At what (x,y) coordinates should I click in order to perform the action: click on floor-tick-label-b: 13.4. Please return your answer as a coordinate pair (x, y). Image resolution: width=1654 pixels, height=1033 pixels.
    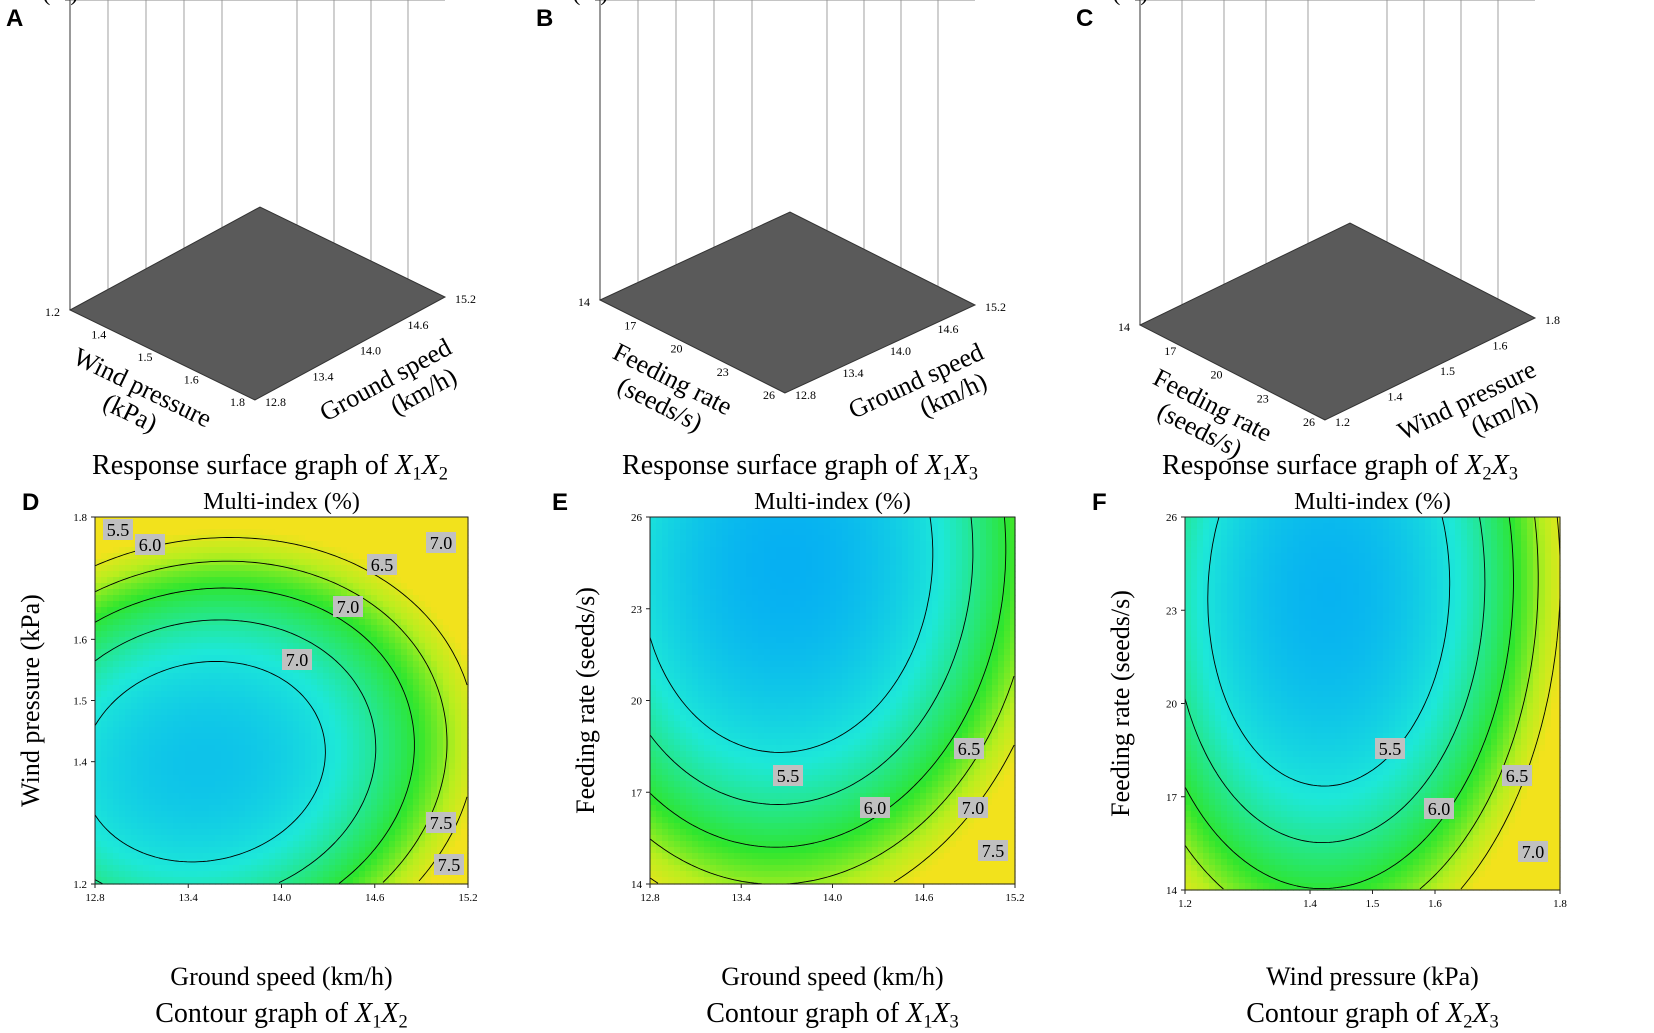
    Looking at the image, I should click on (853, 373).